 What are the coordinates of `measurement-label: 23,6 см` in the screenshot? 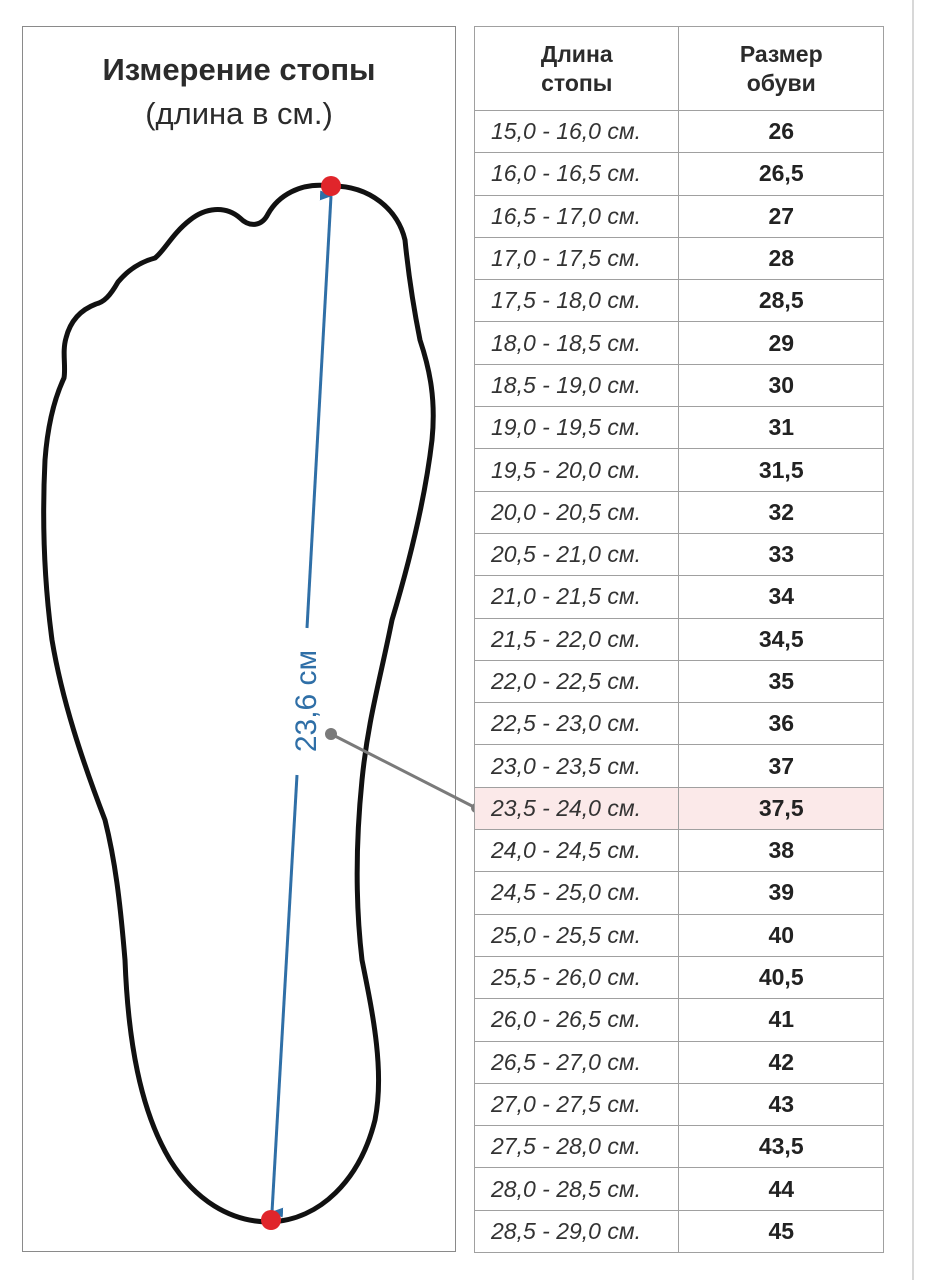 It's located at (306, 701).